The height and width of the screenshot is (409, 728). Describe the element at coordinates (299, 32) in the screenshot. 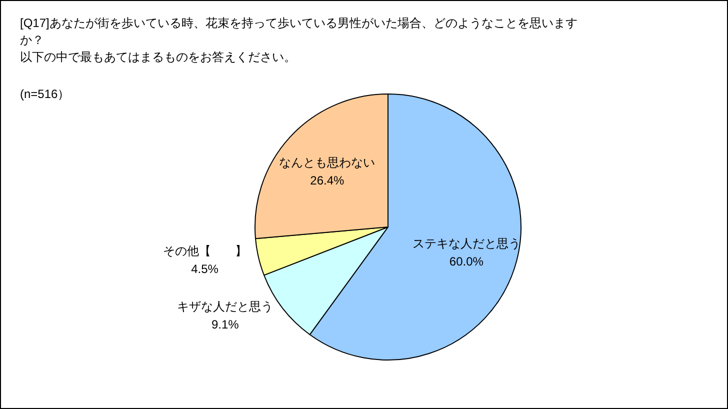

I see `title: [Q17]あなたが街を歩いている時、花束を持って歩いている男性がいた場合、どのようなことを思いますか？` at that location.